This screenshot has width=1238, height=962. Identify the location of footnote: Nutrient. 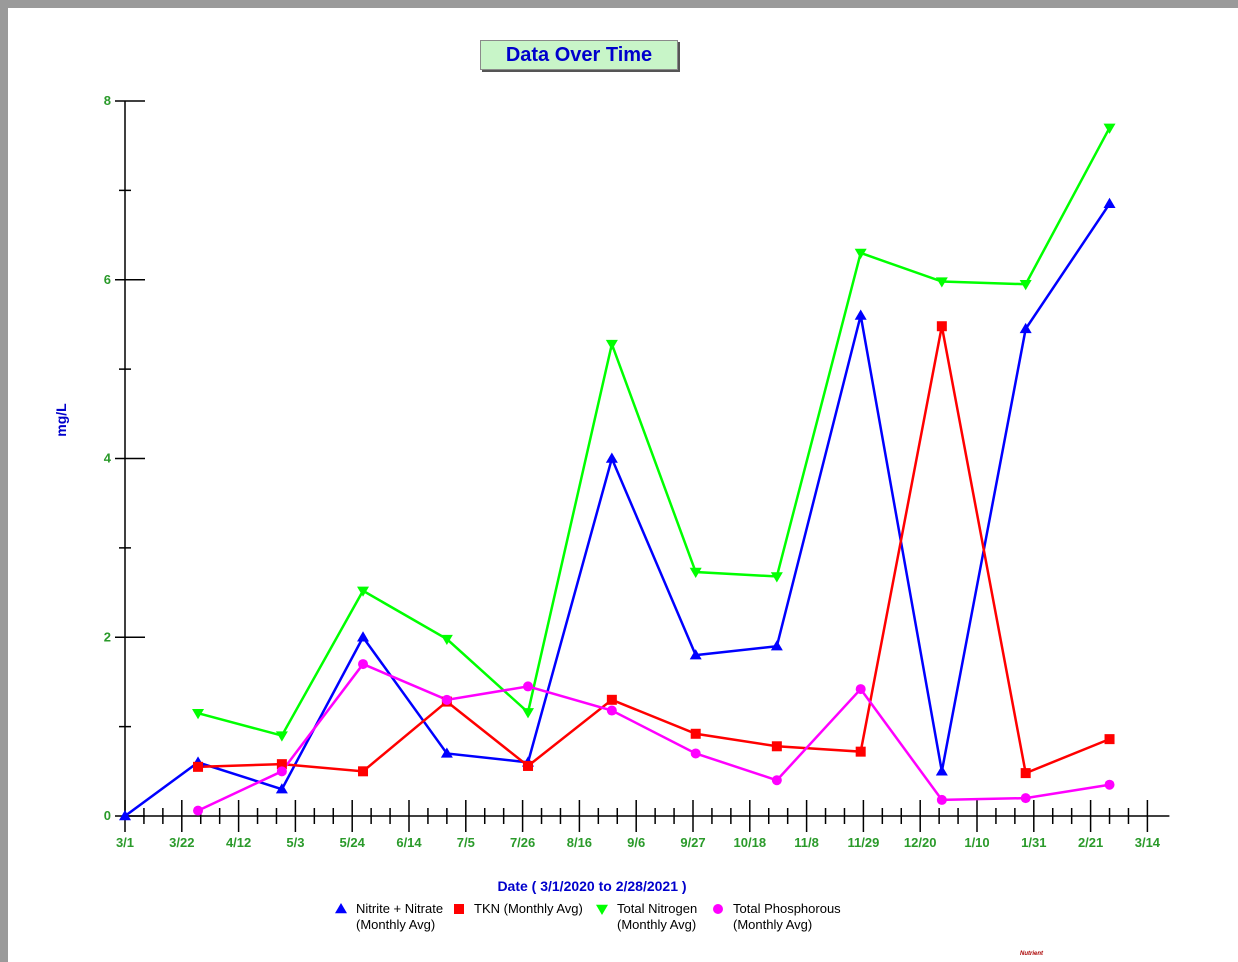
(1032, 954).